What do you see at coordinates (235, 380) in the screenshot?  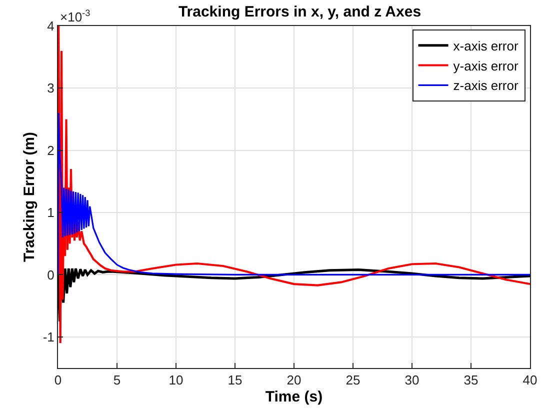 I see `x-tick-label: 15` at bounding box center [235, 380].